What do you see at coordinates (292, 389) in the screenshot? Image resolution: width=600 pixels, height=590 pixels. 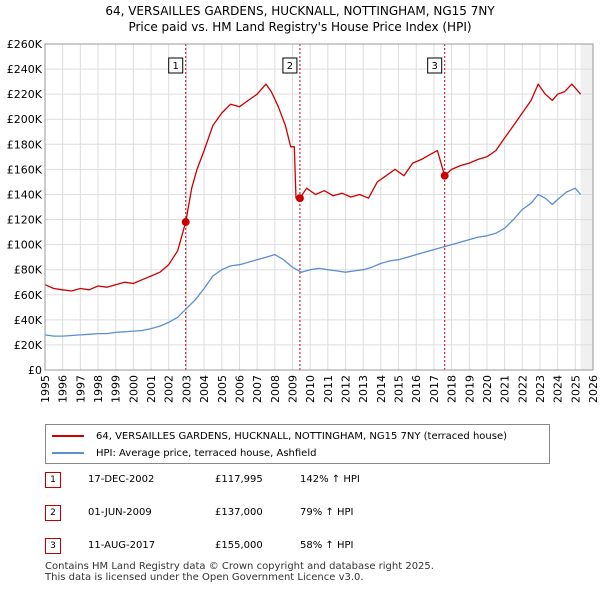 I see `x-tick-label: 2009` at bounding box center [292, 389].